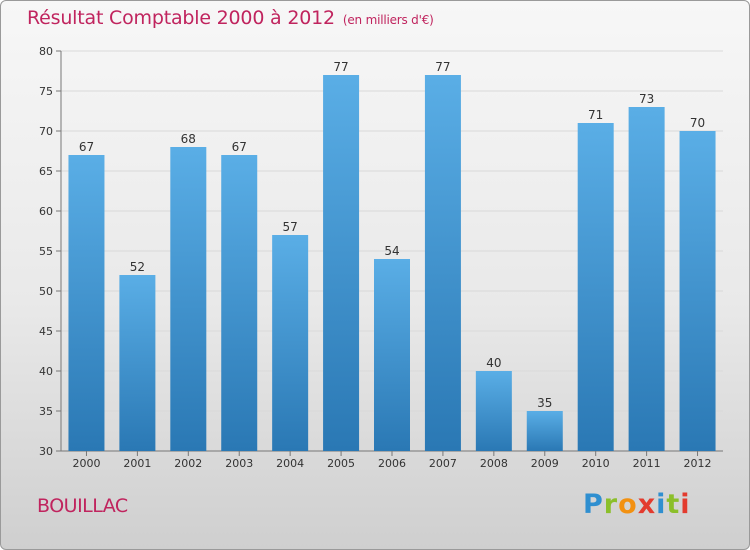 This screenshot has height=550, width=750. What do you see at coordinates (188, 139) in the screenshot?
I see `data-label-2002: 68` at bounding box center [188, 139].